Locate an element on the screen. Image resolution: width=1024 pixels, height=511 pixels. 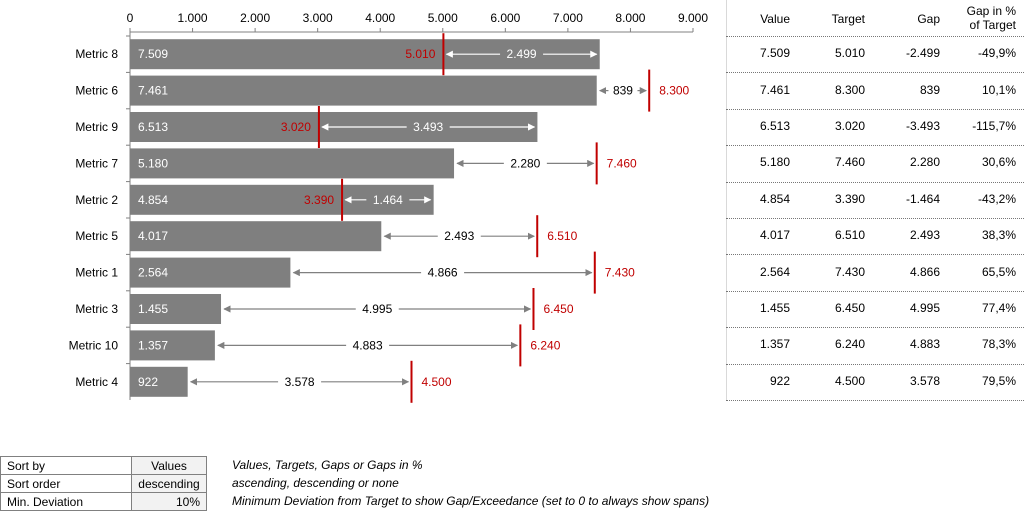
category-label: Metric 10 is located at coordinates (94, 345).